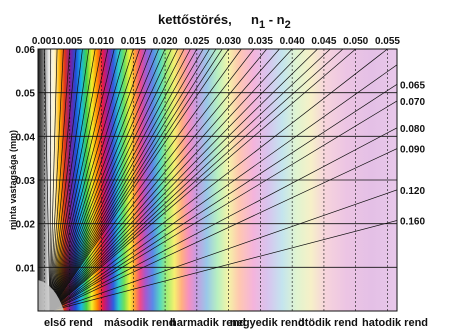  Describe the element at coordinates (26, 94) in the screenshot. I see `y-tick-label: 0.05` at that location.